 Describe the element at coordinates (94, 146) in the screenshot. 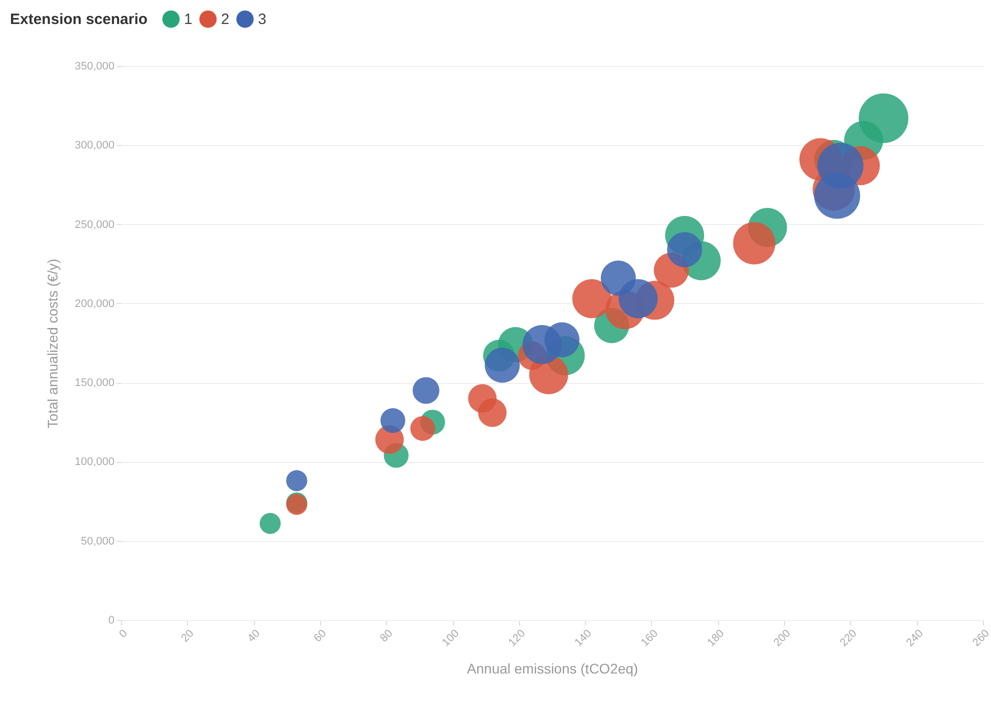

I see `y-tick-label: 300,000` at that location.